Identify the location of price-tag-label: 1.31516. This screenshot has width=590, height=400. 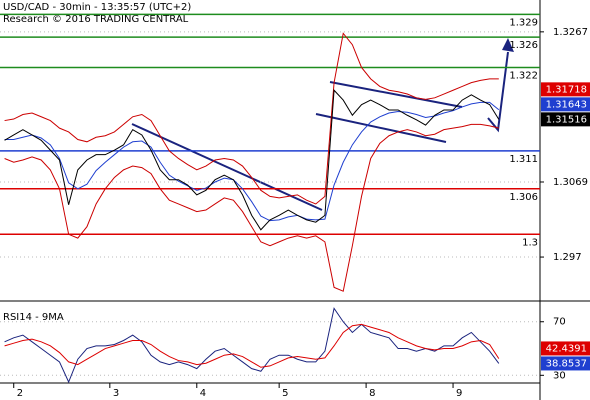
(566, 119).